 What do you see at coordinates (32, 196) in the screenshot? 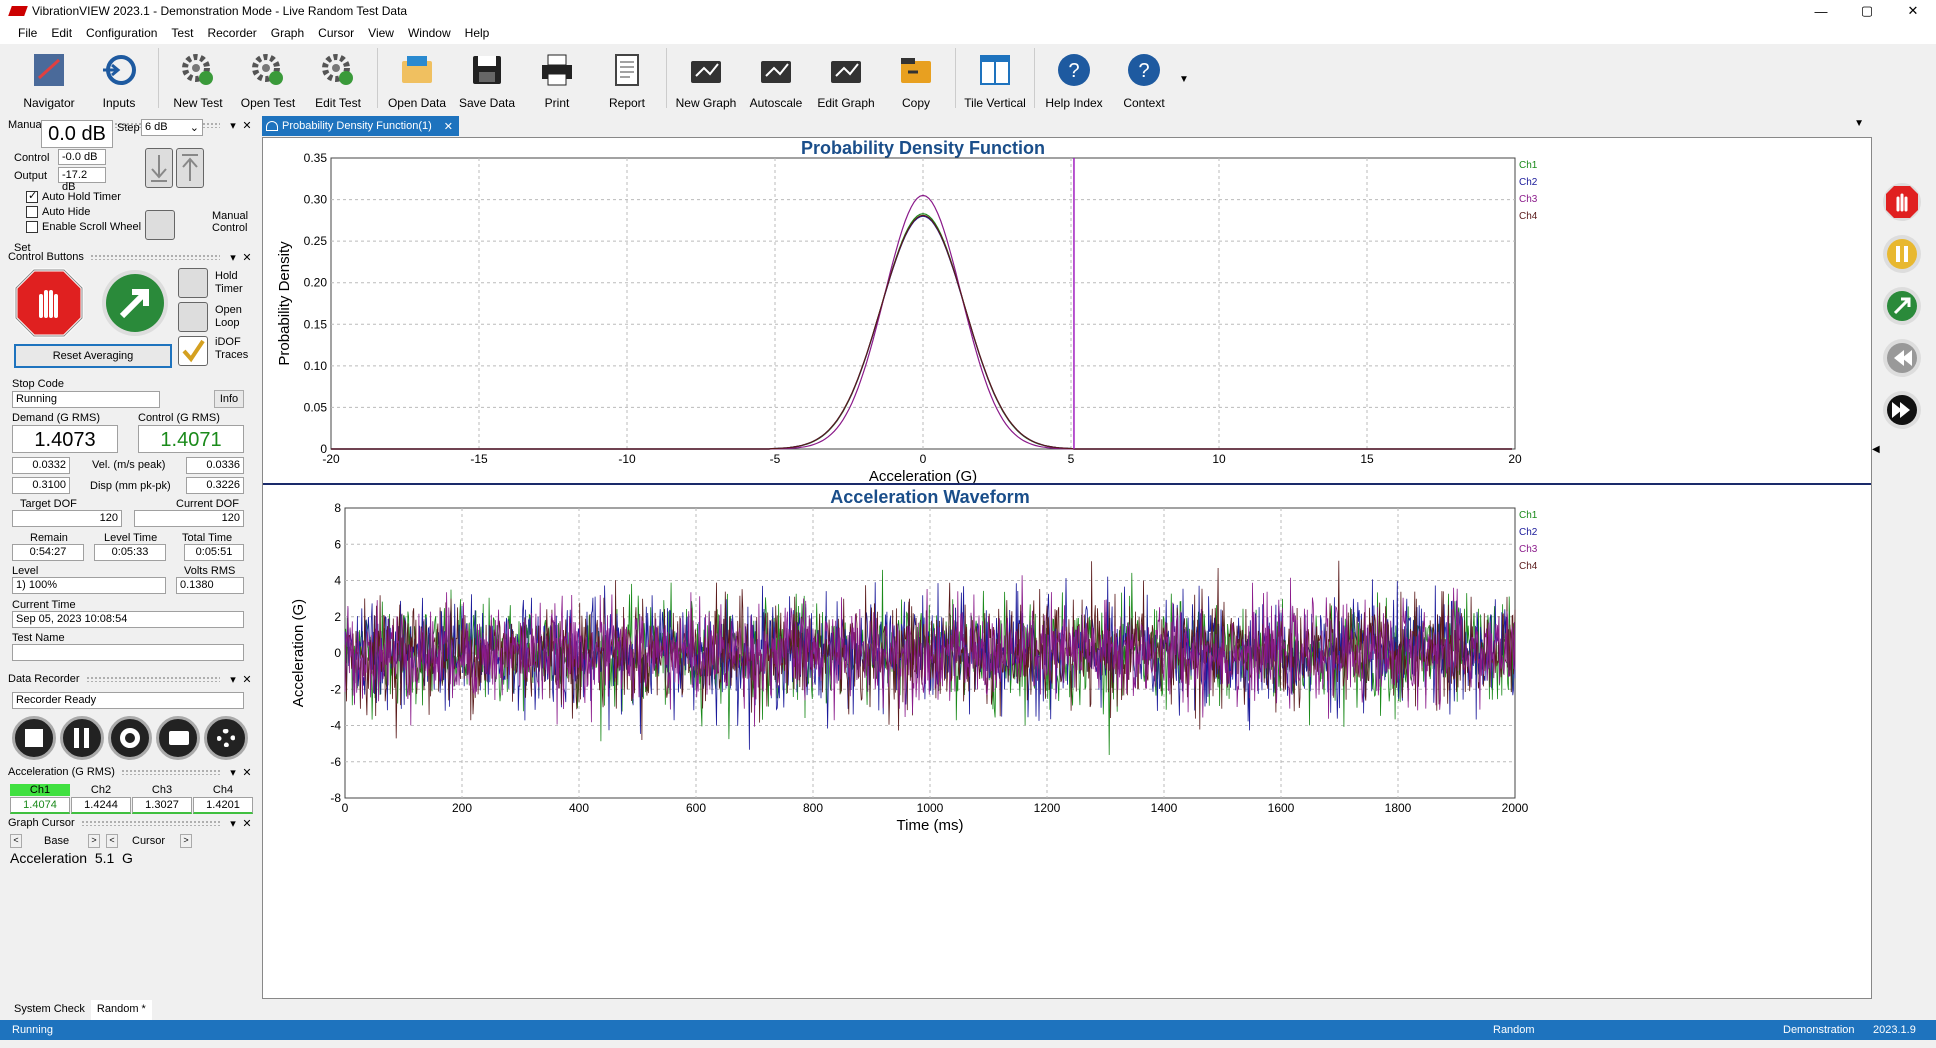
I see `auto-hold-checkbox: ✓` at bounding box center [32, 196].